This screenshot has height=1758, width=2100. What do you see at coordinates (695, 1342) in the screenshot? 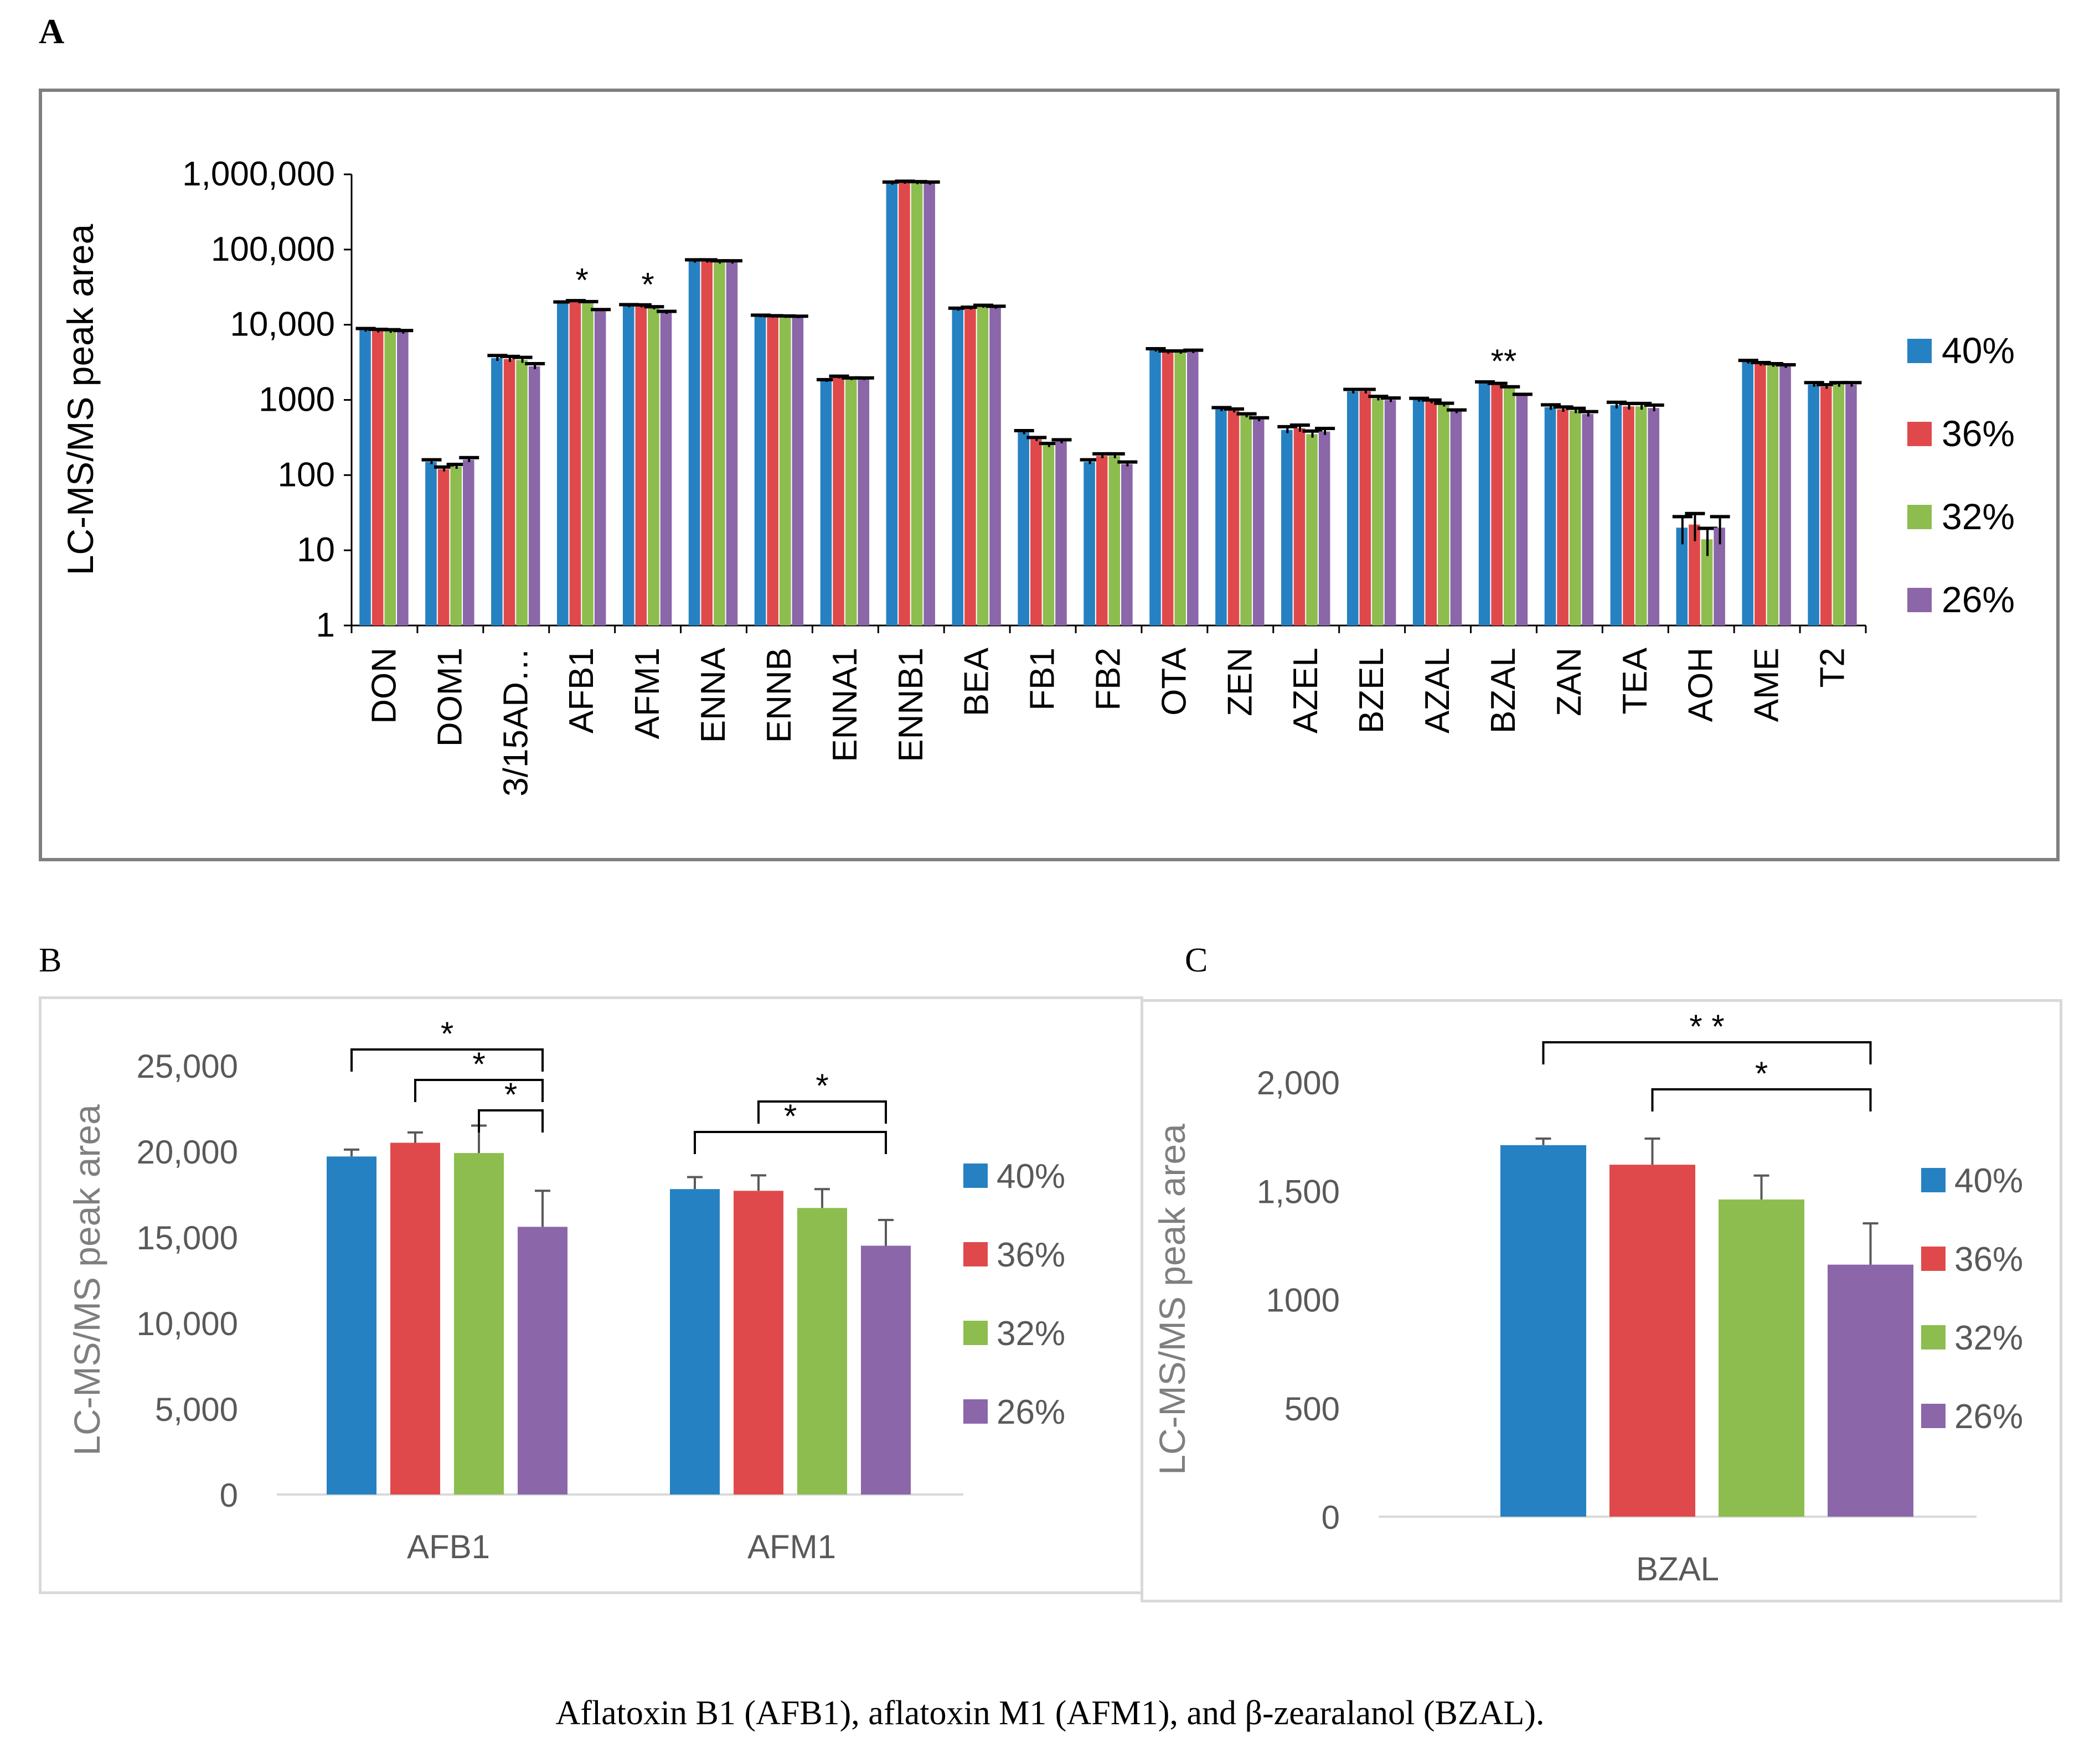
I see `bar-40pct-AFM1` at bounding box center [695, 1342].